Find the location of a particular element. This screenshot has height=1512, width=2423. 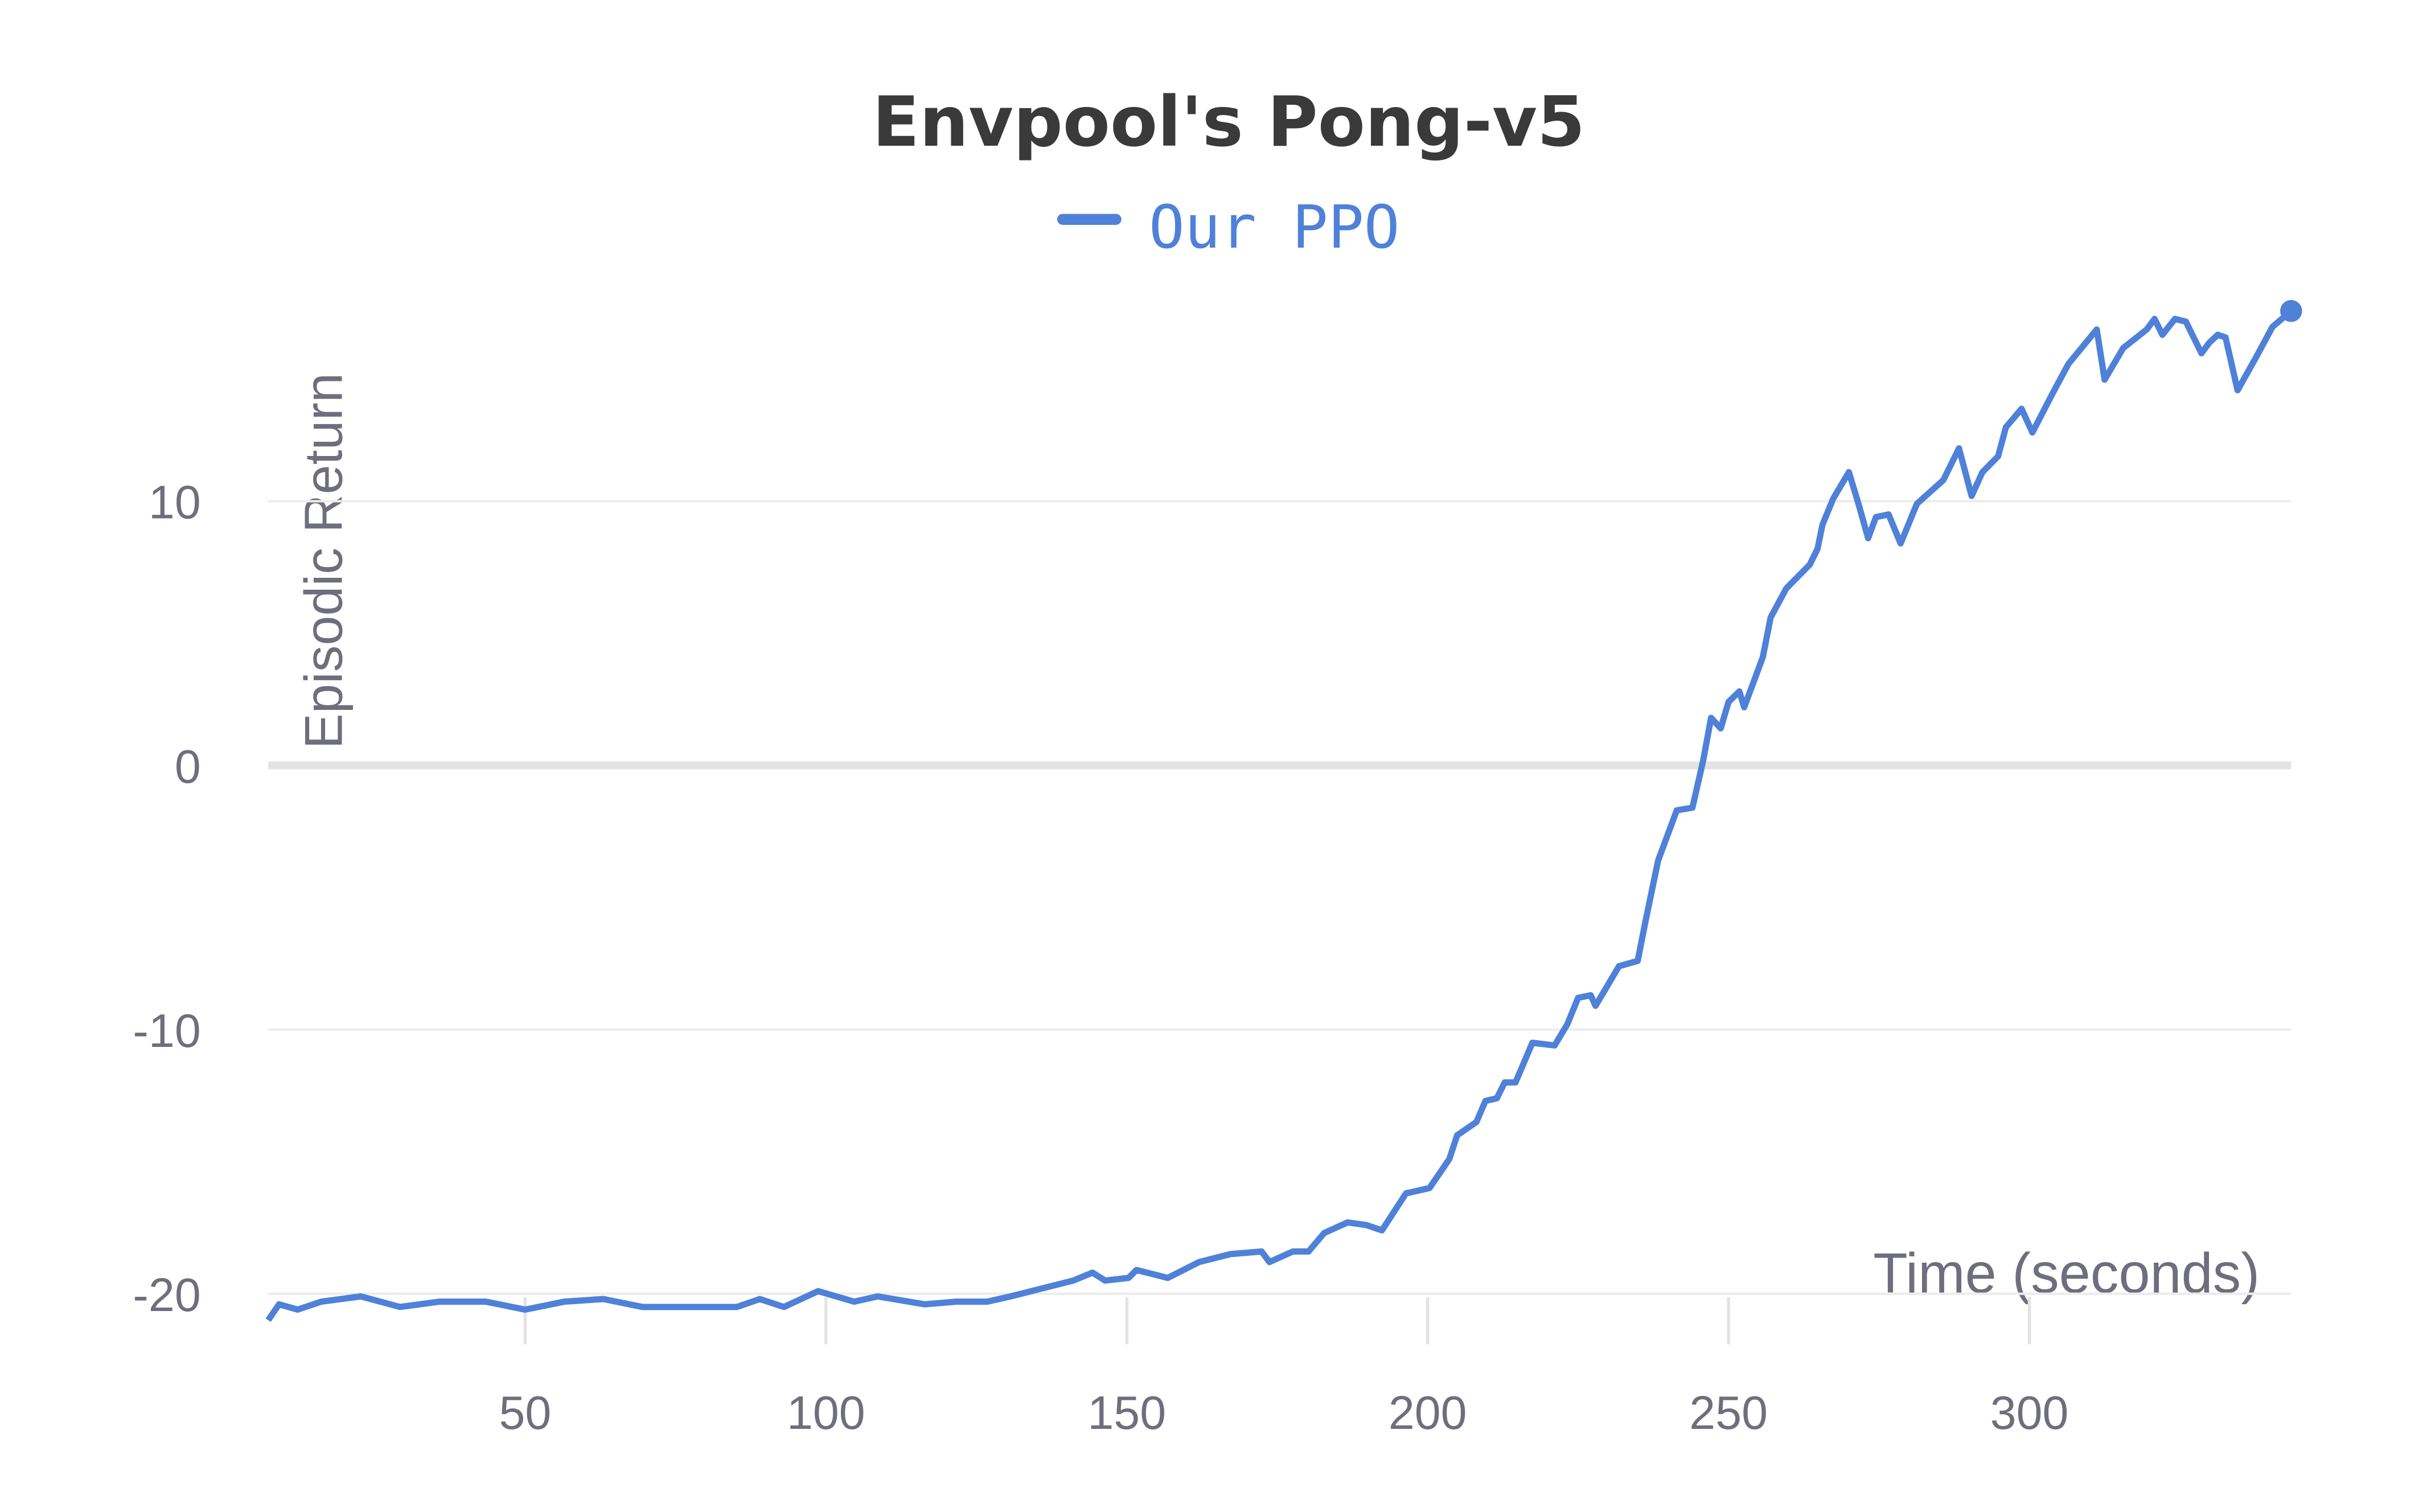

legend: Our PPO is located at coordinates (1228, 227).